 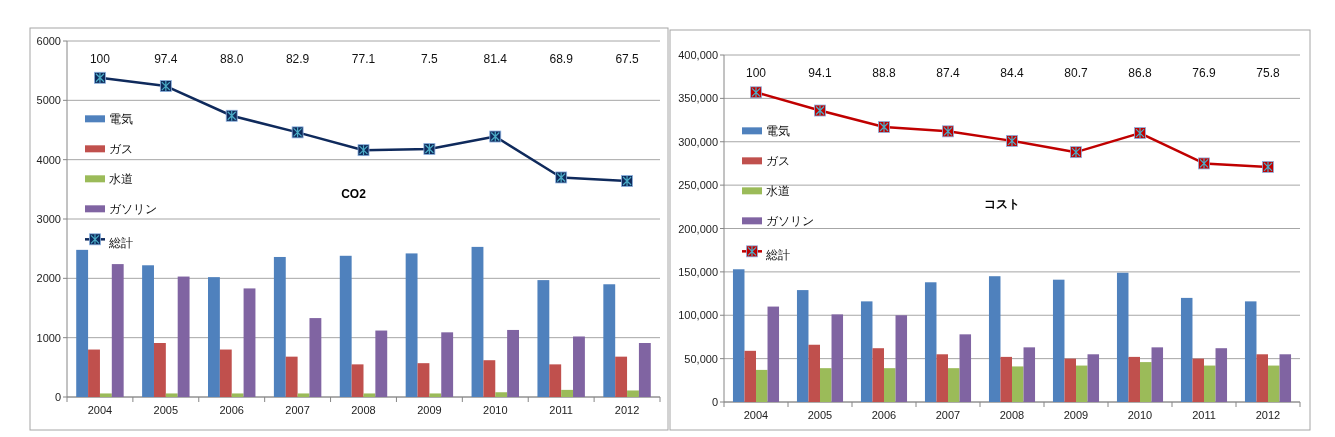 I want to click on x-tick-label: 2007, so click(x=297, y=410).